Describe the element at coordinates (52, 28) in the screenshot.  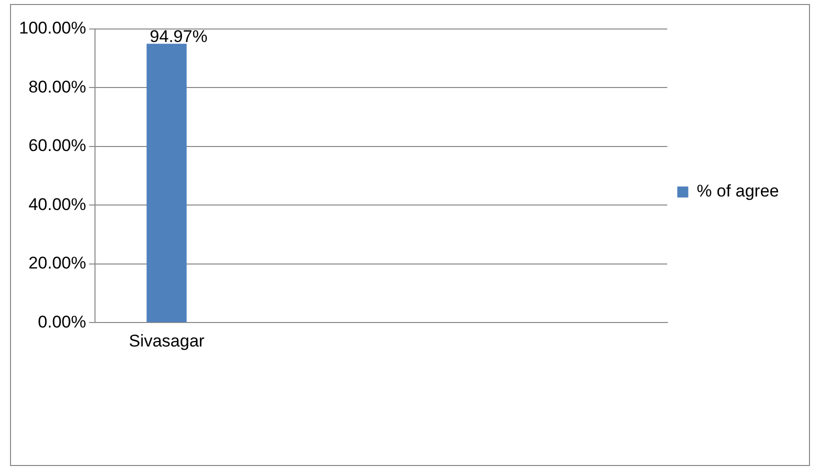
I see `y-tick-label: 100.00%` at that location.